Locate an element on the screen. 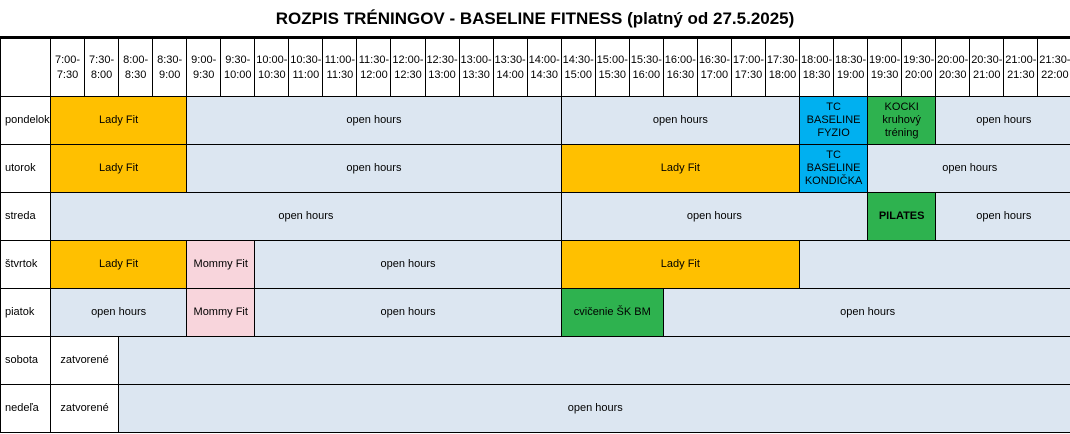 Image resolution: width=1070 pixels, height=434 pixels. time-slot-part: 14:30 is located at coordinates (544, 74).